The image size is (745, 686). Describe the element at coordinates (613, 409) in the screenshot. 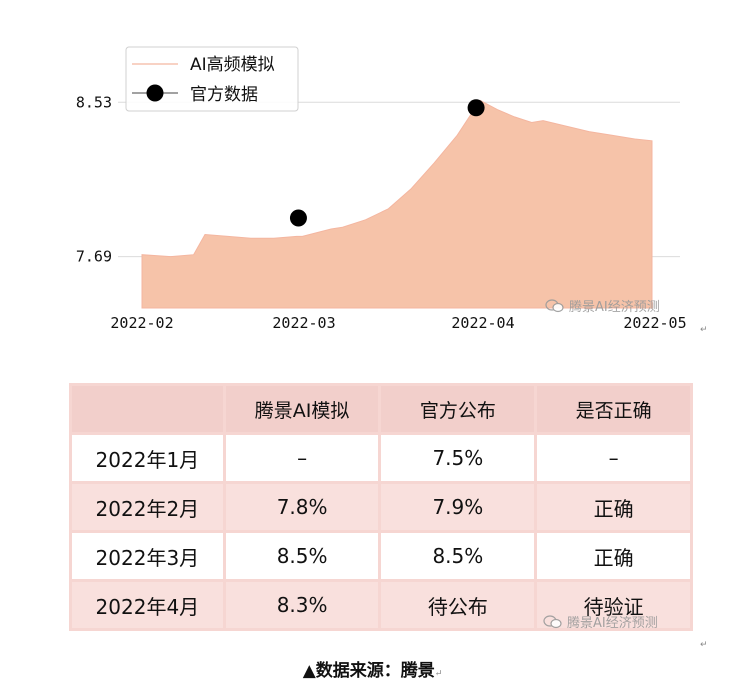

I see `table-header-cell: 是否正确` at that location.